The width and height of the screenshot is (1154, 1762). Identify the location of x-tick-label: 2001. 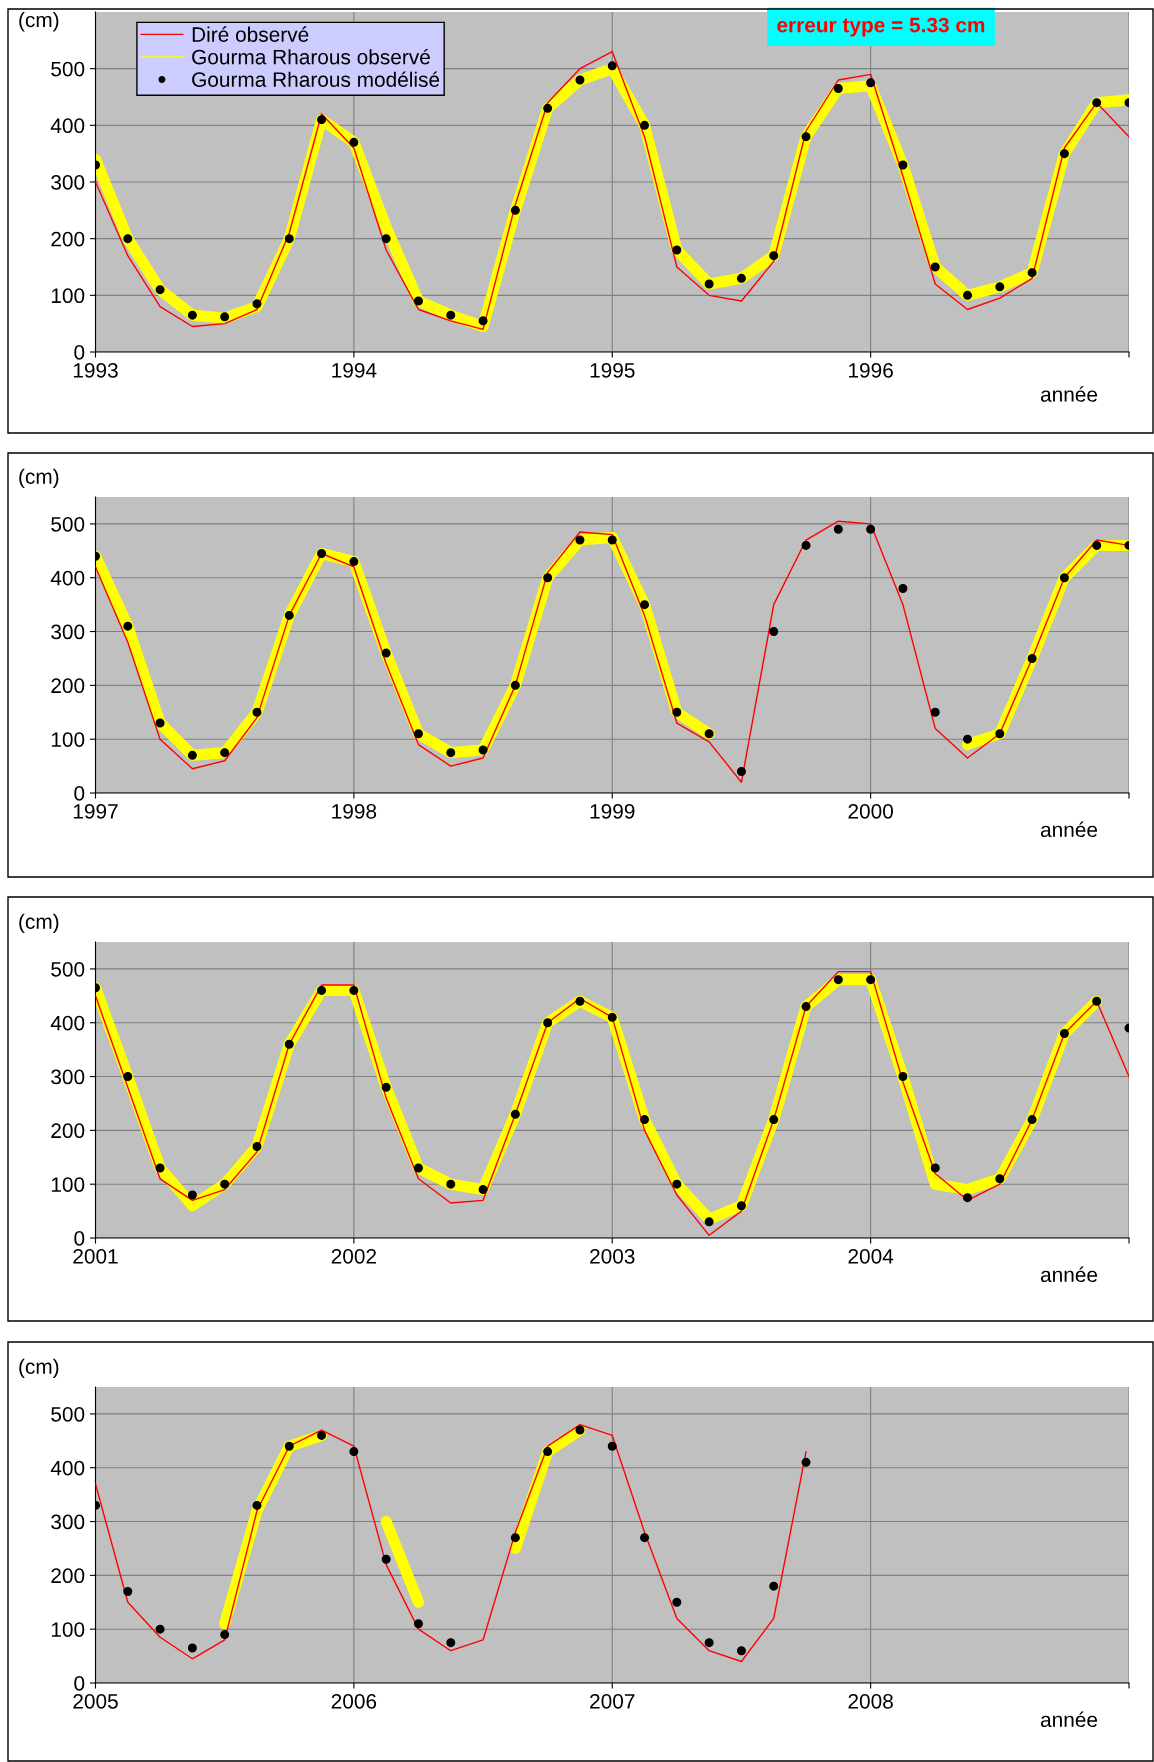
(95, 1256).